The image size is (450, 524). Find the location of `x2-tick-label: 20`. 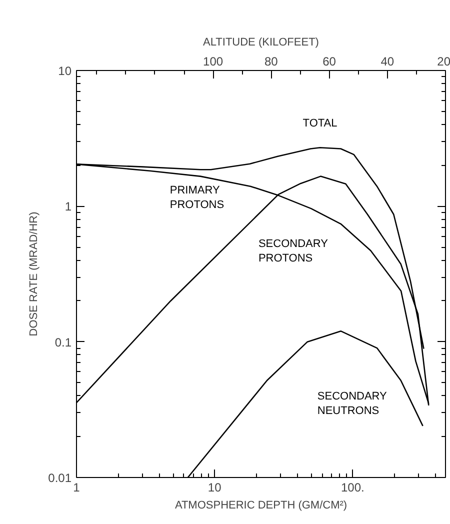

x2-tick-label: 20 is located at coordinates (443, 61).